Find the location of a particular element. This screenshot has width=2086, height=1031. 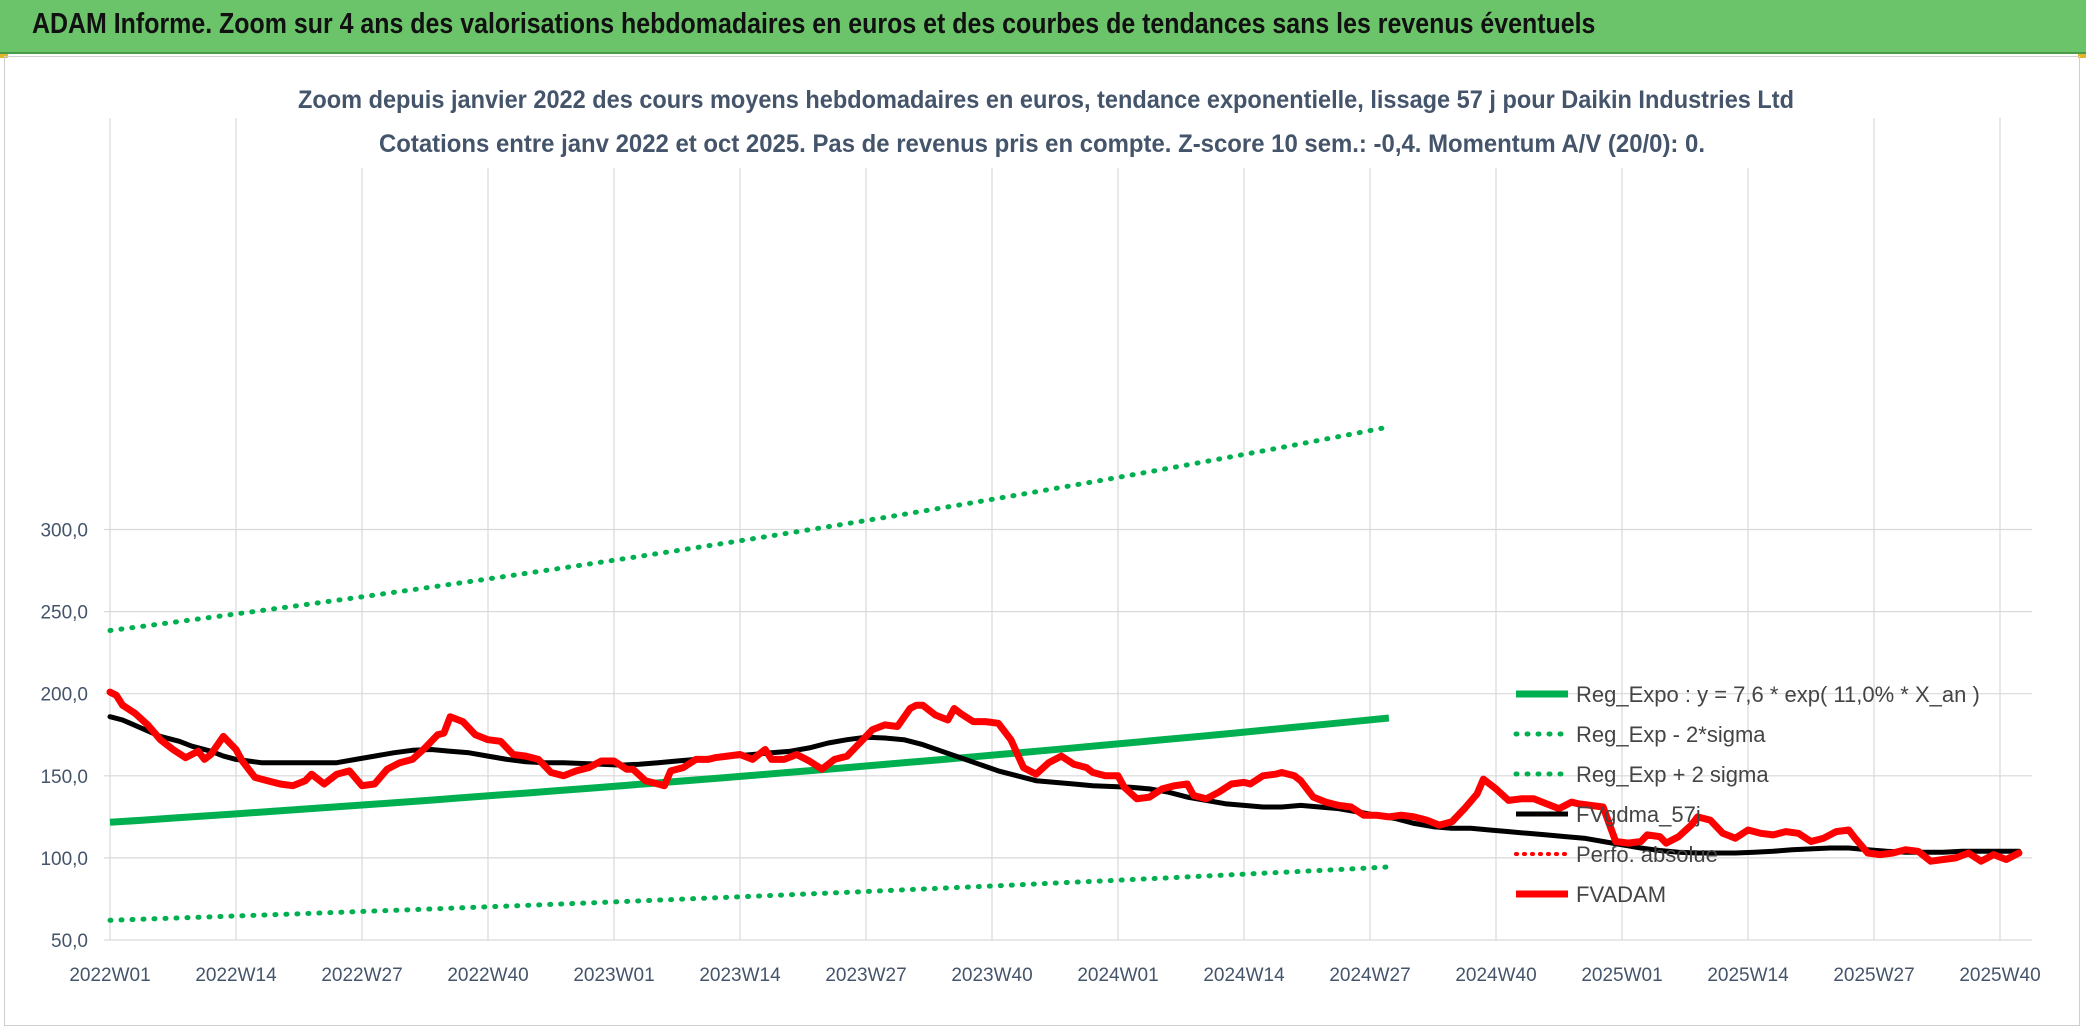

x-tick-label: 2023W40 is located at coordinates (991, 975).